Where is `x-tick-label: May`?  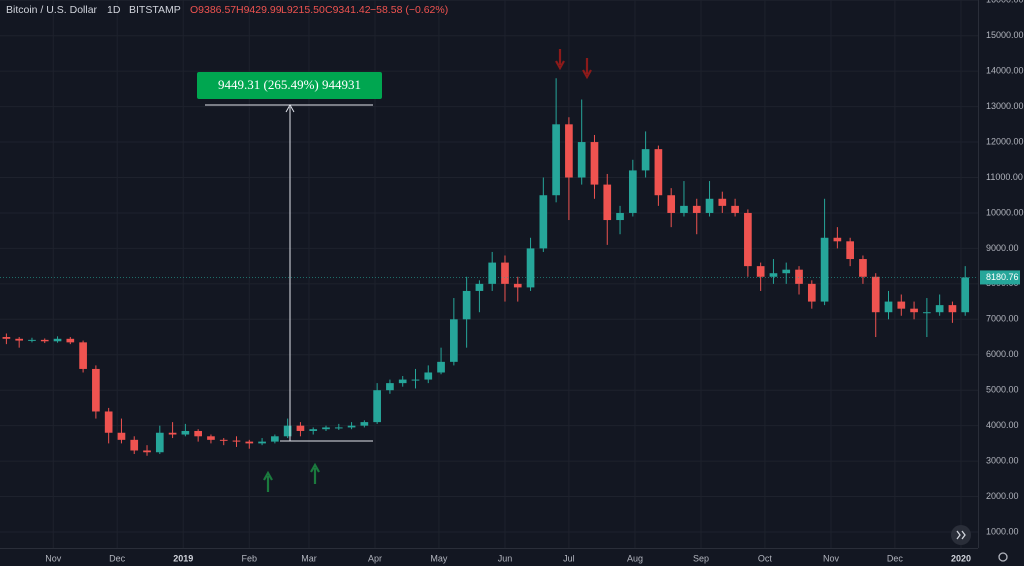
x-tick-label: May is located at coordinates (439, 558).